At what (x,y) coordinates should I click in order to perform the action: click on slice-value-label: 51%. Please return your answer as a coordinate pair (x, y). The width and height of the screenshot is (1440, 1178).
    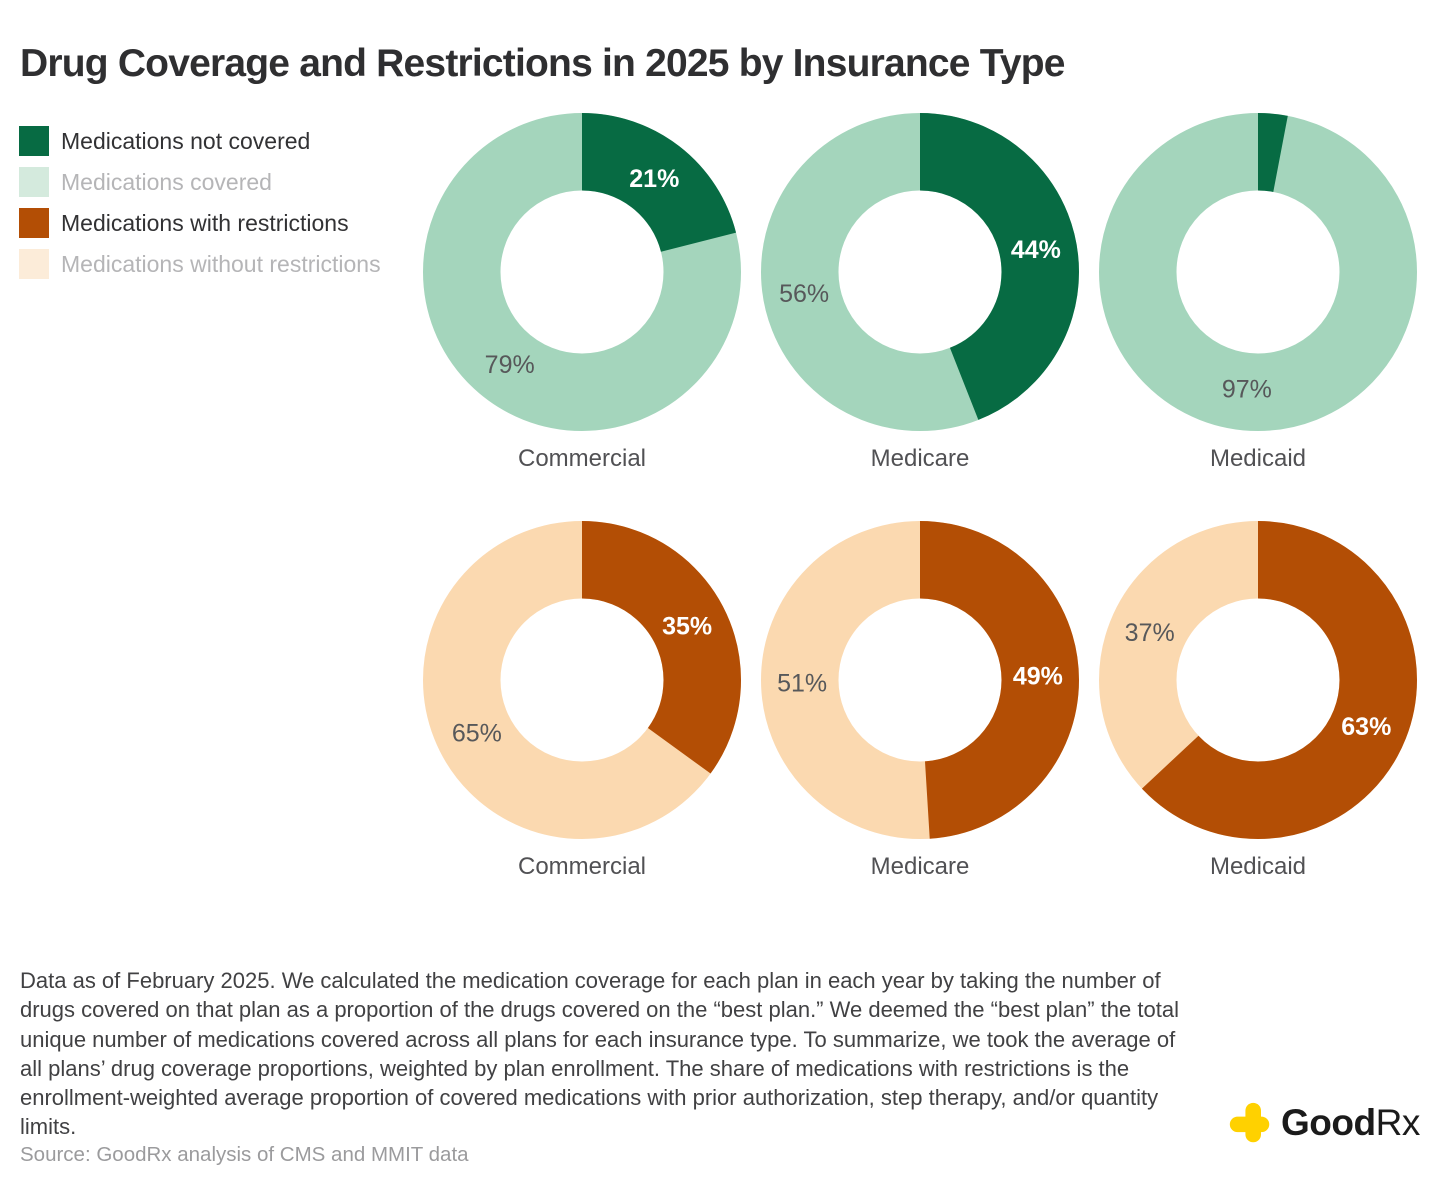
    Looking at the image, I should click on (802, 684).